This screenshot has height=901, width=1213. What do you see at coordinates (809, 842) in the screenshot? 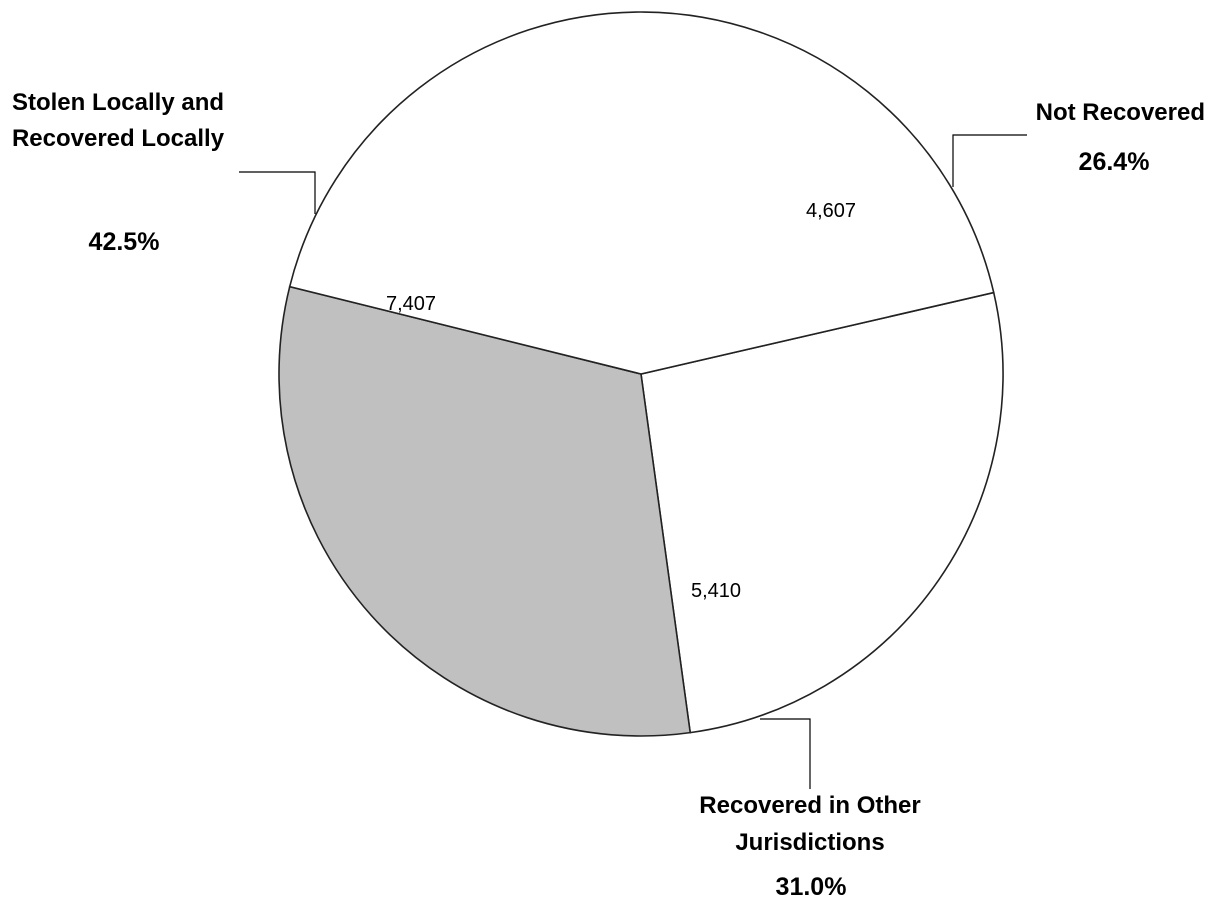
I see `slice-label-recovered-other-line2: Jurisdictions` at bounding box center [809, 842].